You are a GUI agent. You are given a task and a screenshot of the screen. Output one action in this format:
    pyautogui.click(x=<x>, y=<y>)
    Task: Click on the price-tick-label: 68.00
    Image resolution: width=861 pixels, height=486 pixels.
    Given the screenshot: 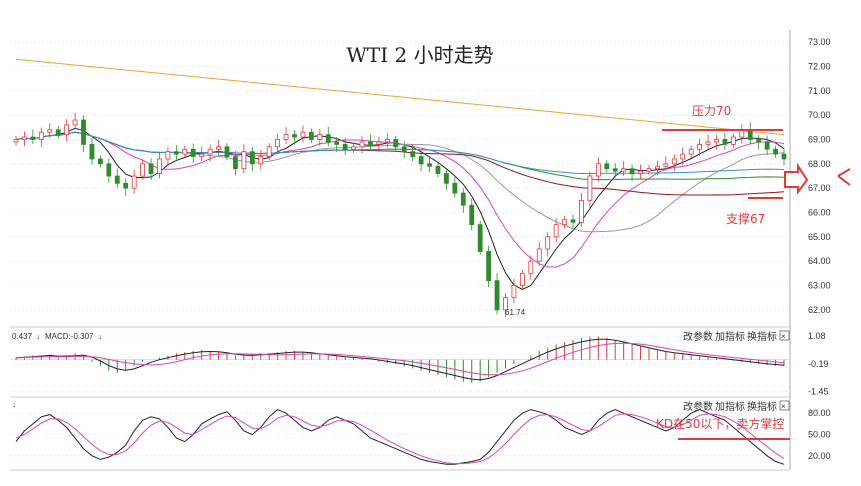 What is the action you would take?
    pyautogui.click(x=819, y=164)
    